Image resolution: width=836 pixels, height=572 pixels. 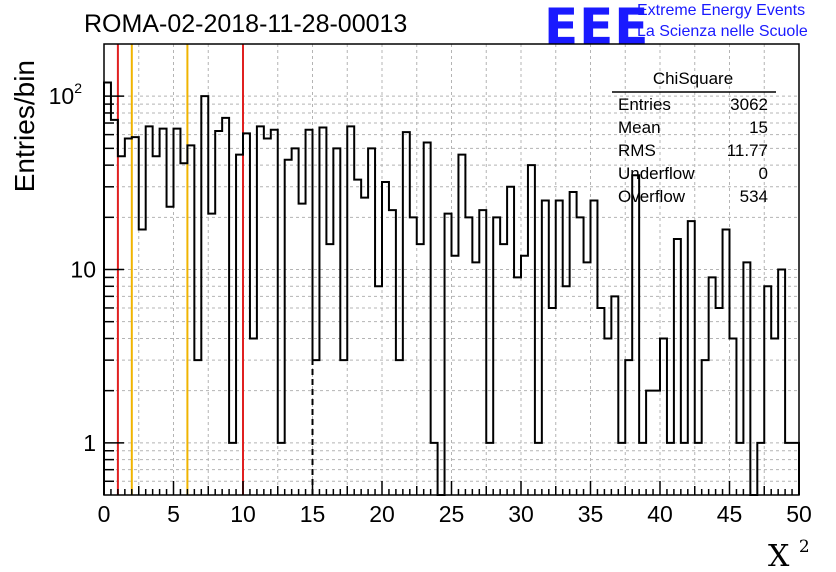 I want to click on stats-title: ChiSquare, so click(x=693, y=78).